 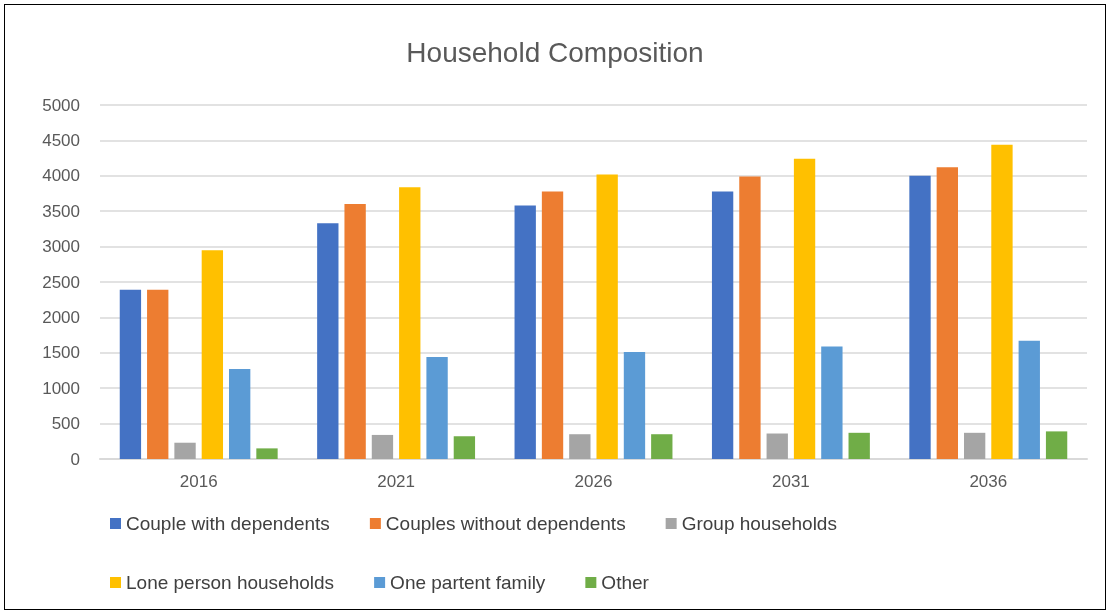 I want to click on y-tick-label: 3000, so click(x=61, y=247).